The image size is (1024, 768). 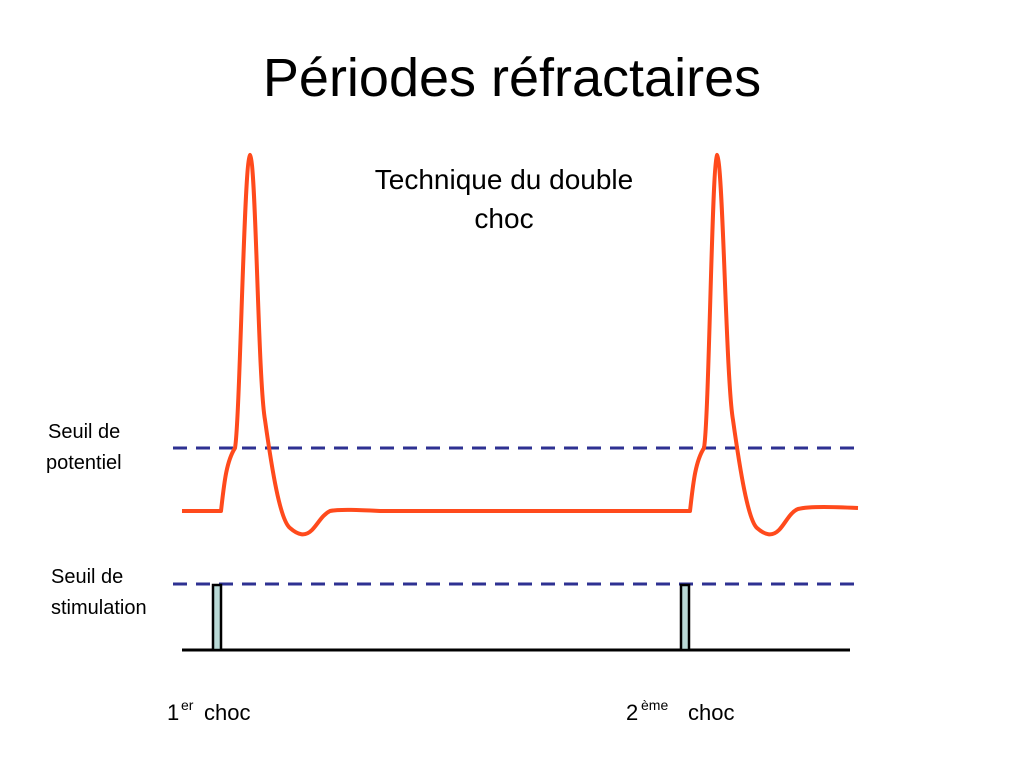 I want to click on subtitle-line: Technique du double, so click(x=504, y=179).